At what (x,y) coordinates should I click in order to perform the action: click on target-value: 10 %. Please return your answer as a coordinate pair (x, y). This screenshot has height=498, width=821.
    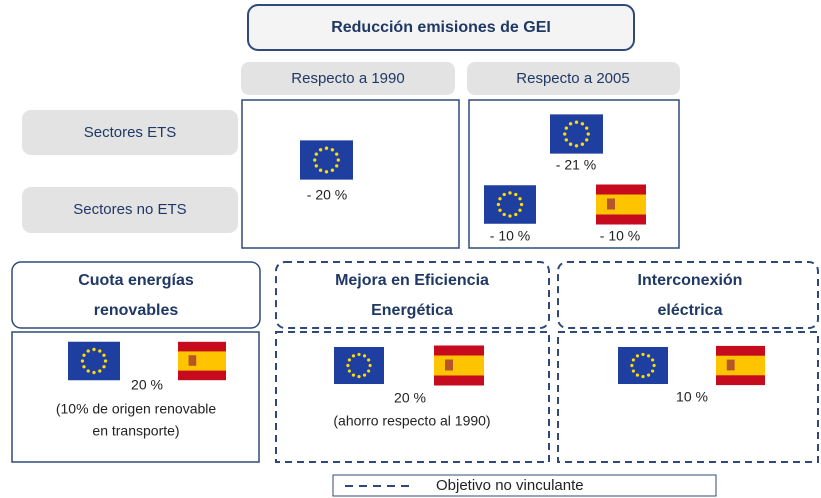
    Looking at the image, I should click on (692, 397).